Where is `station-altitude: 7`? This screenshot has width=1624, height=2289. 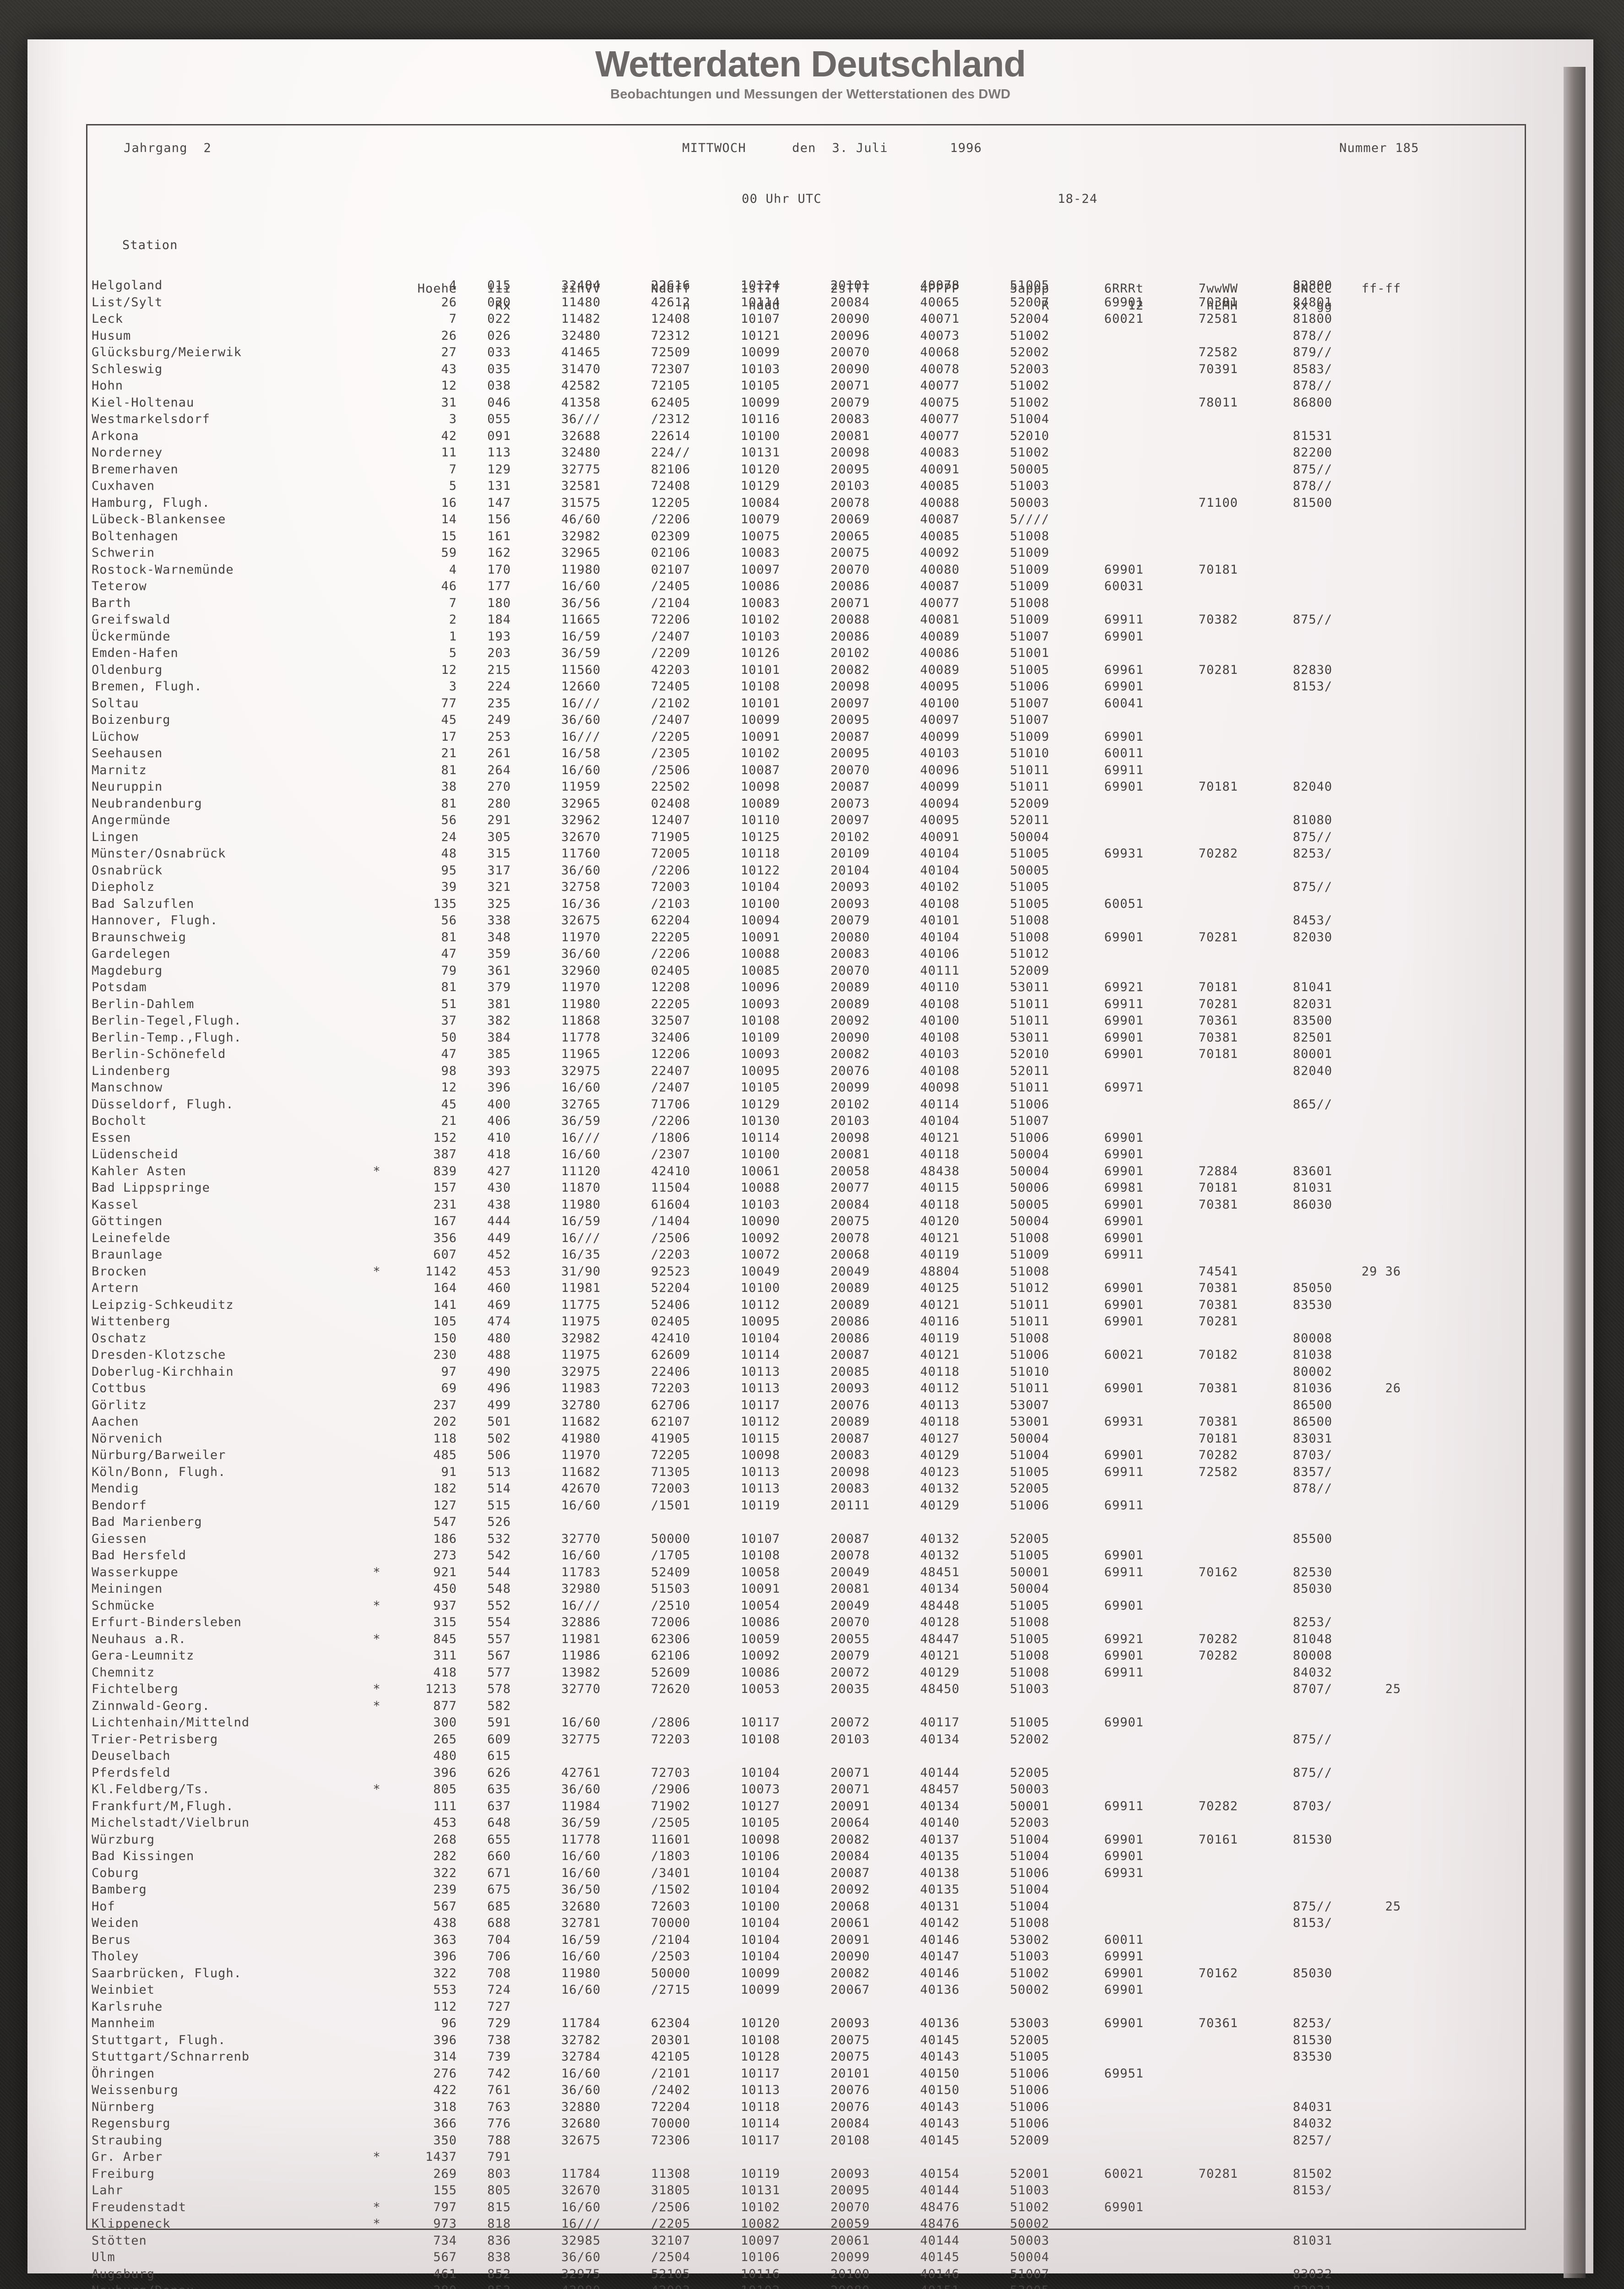 station-altitude: 7 is located at coordinates (453, 603).